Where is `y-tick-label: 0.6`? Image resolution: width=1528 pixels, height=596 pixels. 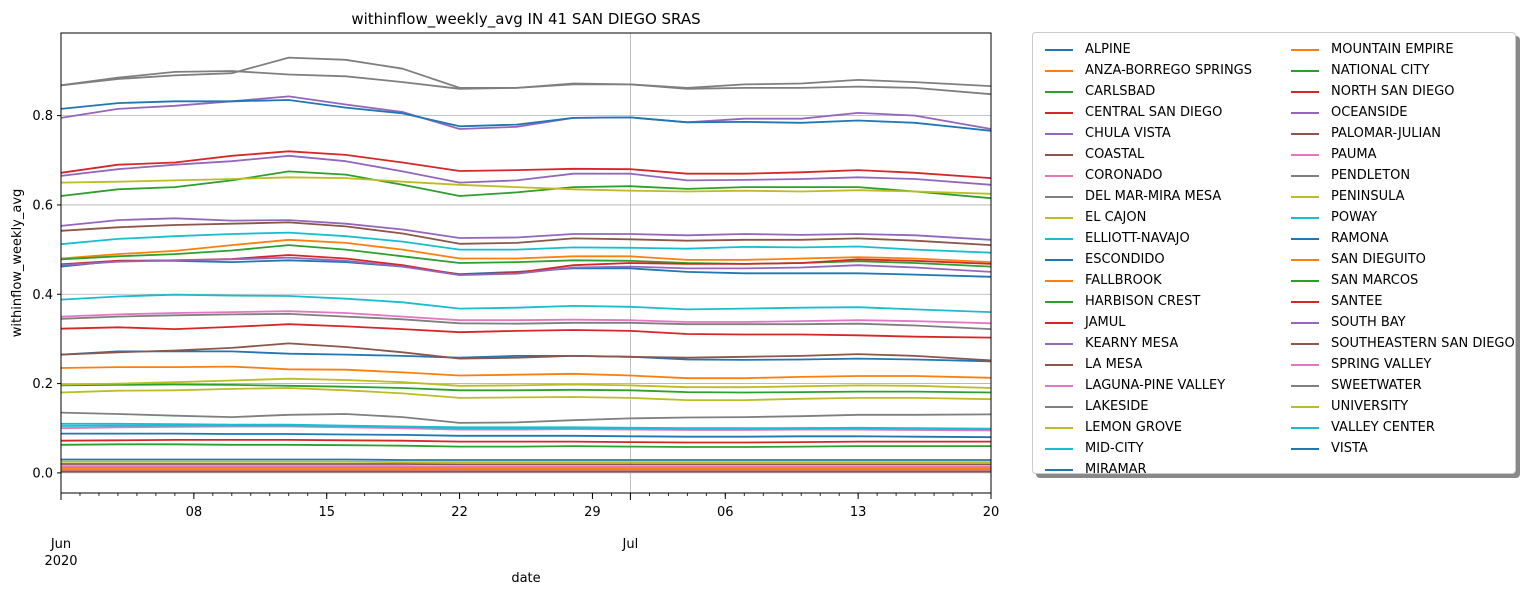 y-tick-label: 0.6 is located at coordinates (42, 205).